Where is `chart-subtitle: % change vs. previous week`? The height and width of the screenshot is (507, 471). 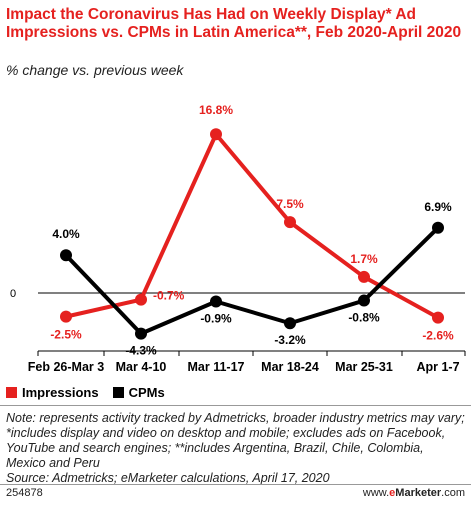
chart-subtitle: % change vs. previous week is located at coordinates (95, 70).